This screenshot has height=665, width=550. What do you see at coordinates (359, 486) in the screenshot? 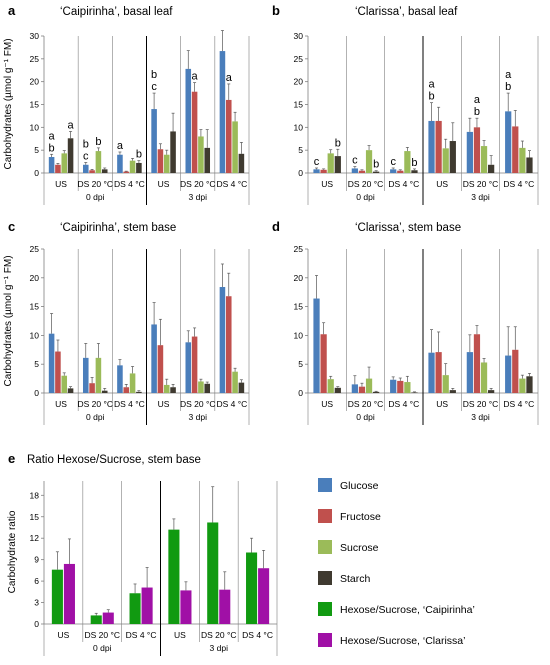
I see `legend-label-glucose: Glucose` at bounding box center [359, 486].